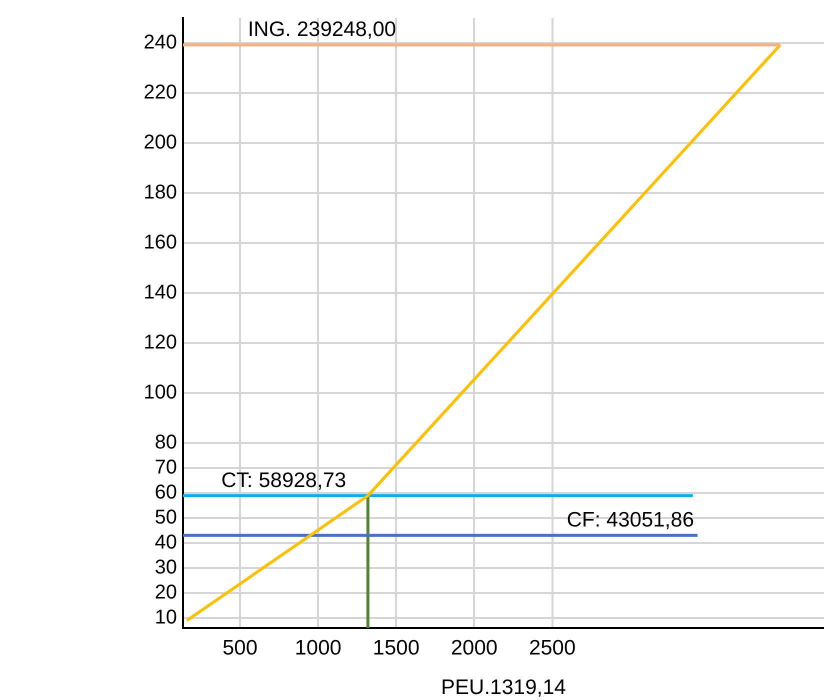  Describe the element at coordinates (474, 648) in the screenshot. I see `x-tick-label: 2000` at that location.